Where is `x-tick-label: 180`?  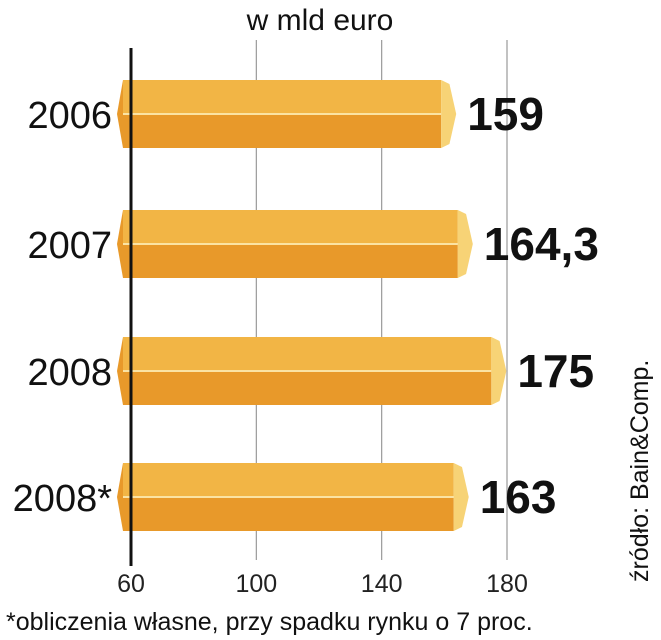
x-tick-label: 180 is located at coordinates (507, 584).